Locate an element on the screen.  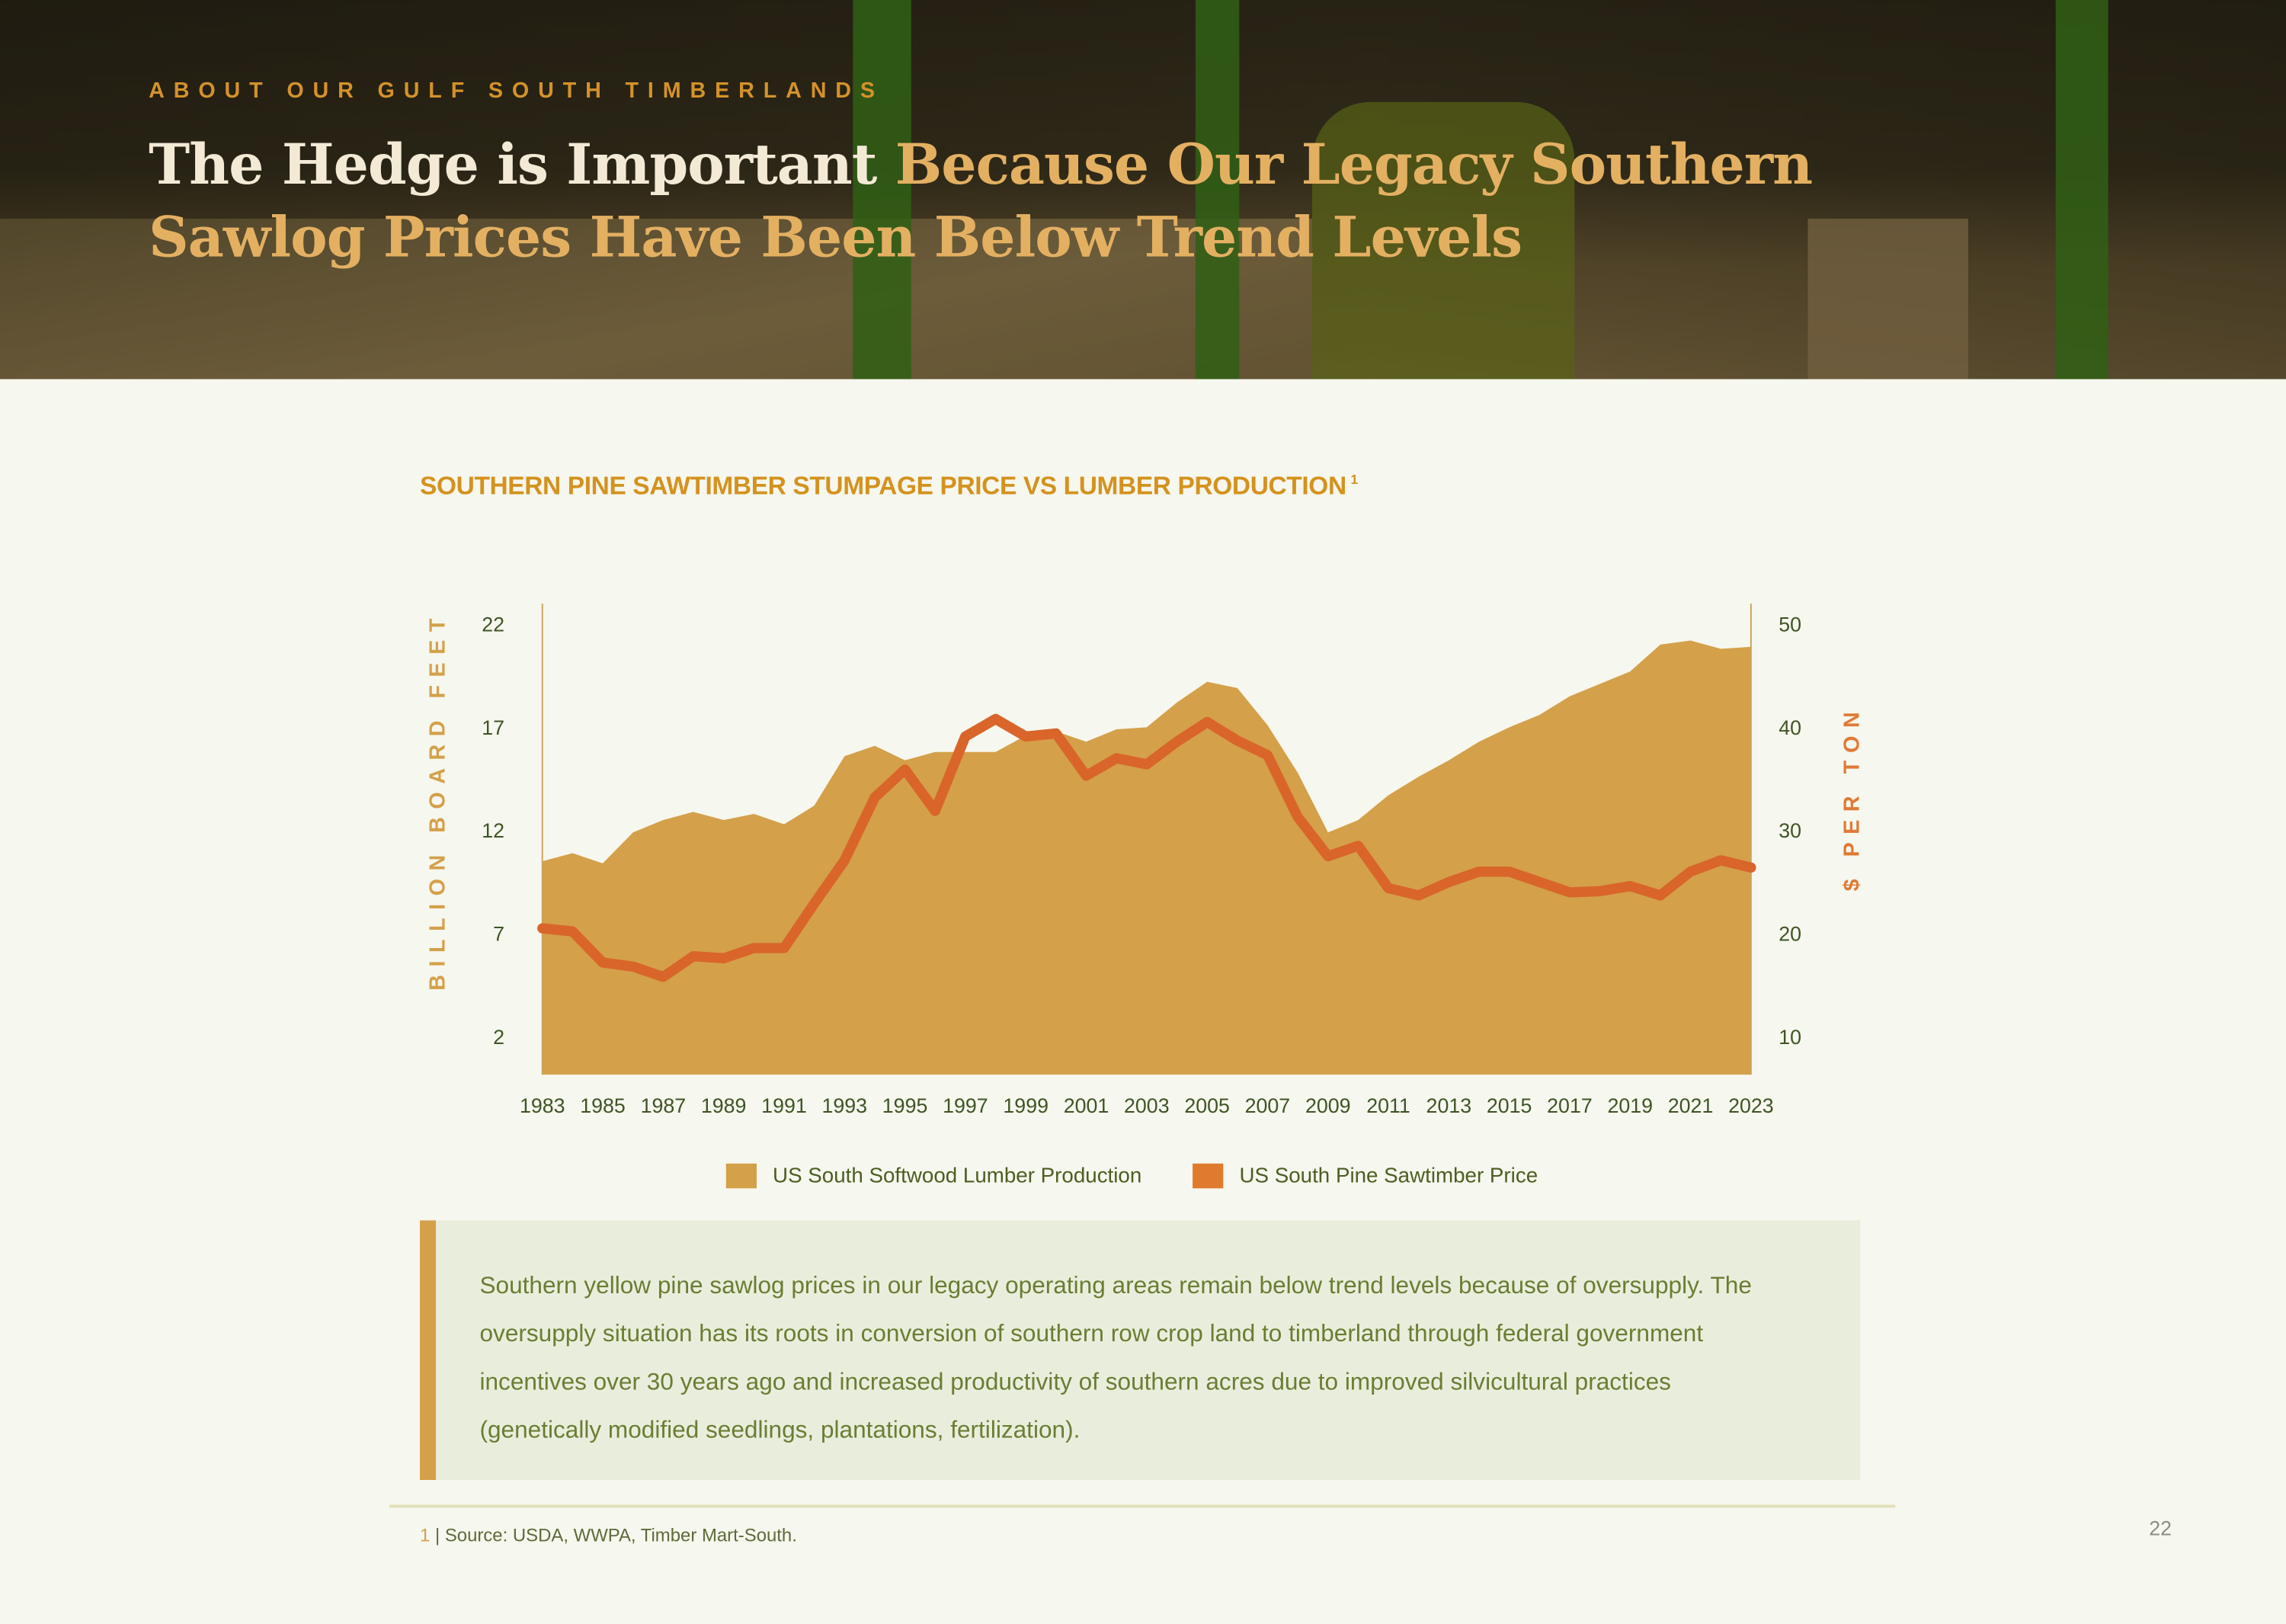
hero-photo-lumber is located at coordinates (656, 299).